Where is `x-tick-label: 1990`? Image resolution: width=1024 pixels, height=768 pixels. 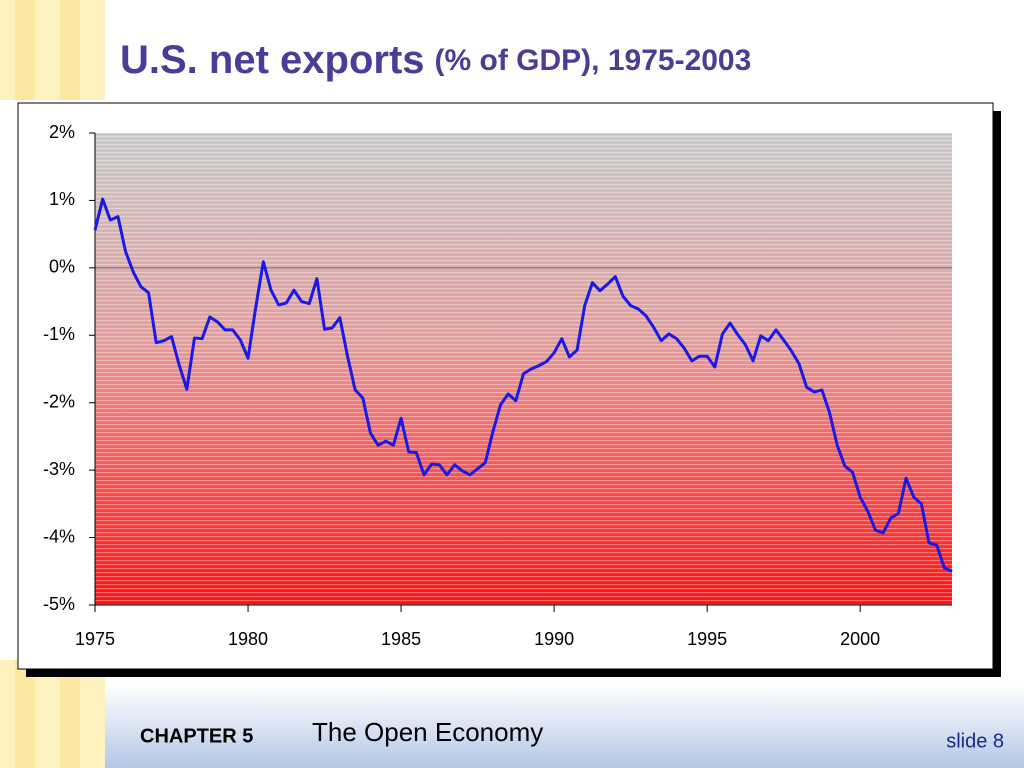 x-tick-label: 1990 is located at coordinates (554, 639).